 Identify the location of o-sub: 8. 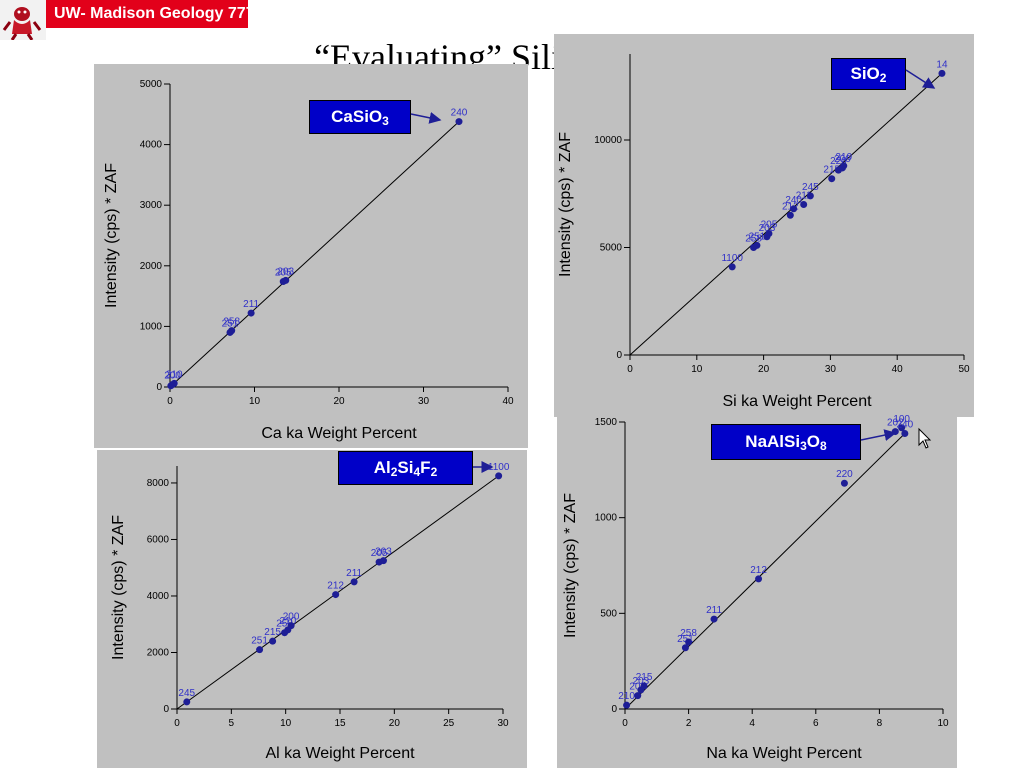
(823, 446).